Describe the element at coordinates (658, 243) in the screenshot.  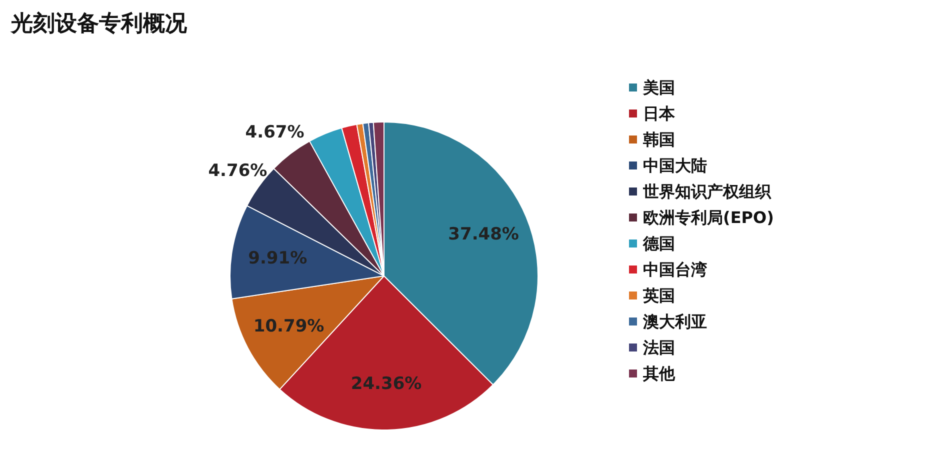
I see `legend-label: 德国` at that location.